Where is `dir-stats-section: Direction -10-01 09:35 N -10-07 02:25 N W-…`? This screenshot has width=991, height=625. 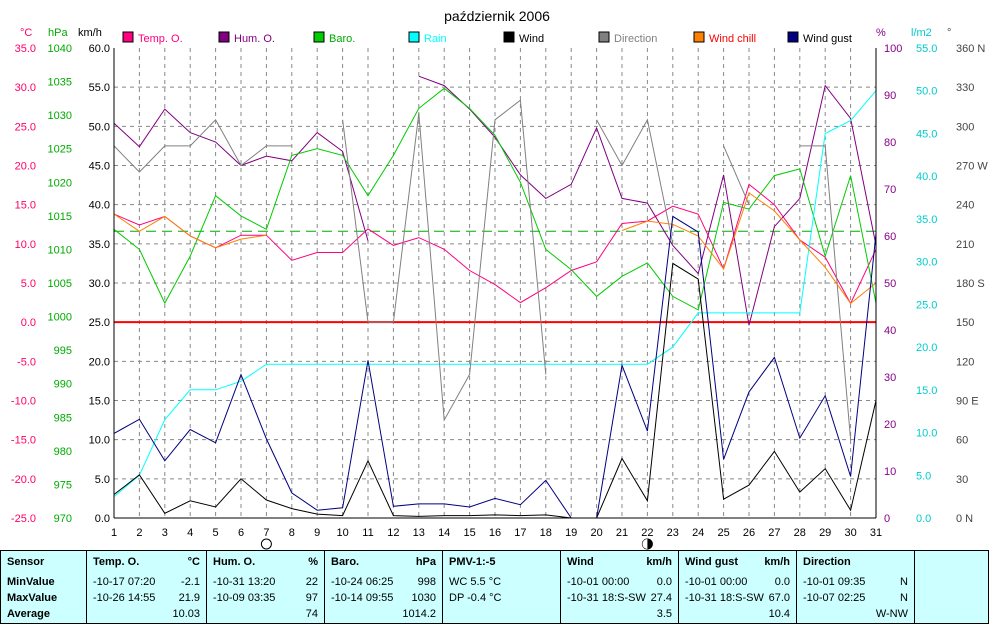 dir-stats-section: Direction -10-01 09:35 N -10-07 02:25 N W-… is located at coordinates (856, 587).